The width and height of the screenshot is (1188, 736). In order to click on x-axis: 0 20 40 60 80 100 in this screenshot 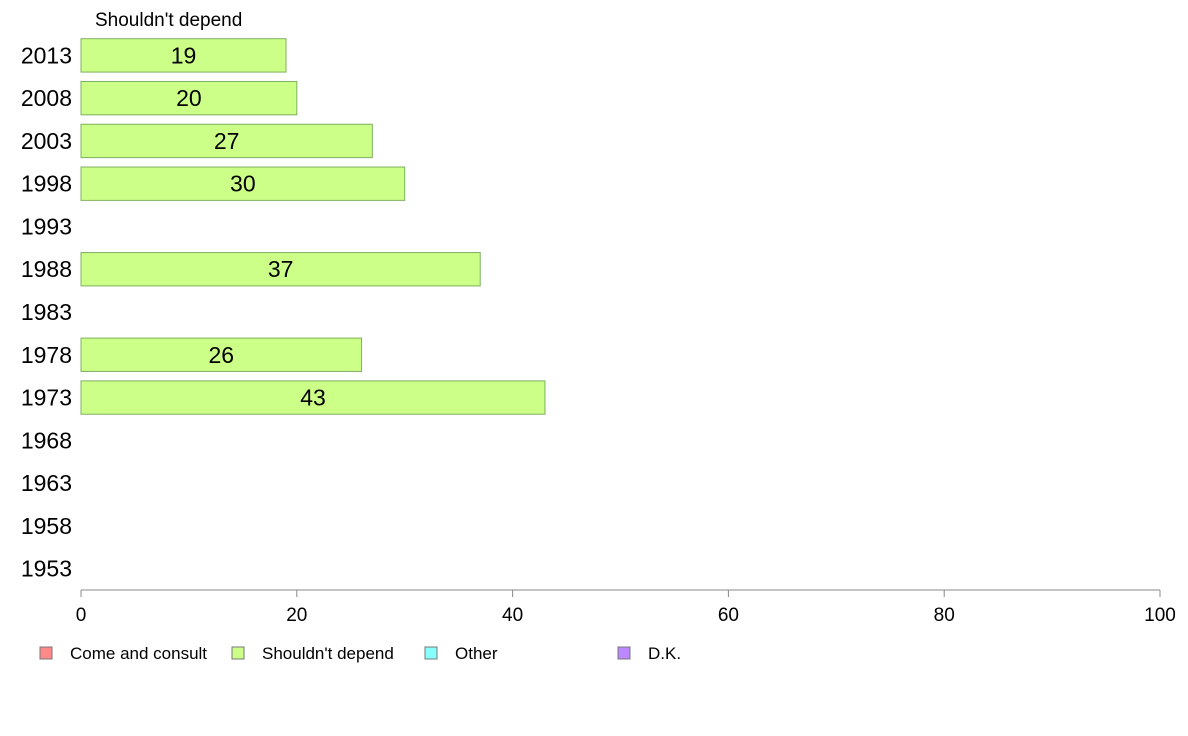, I will do `click(626, 607)`.